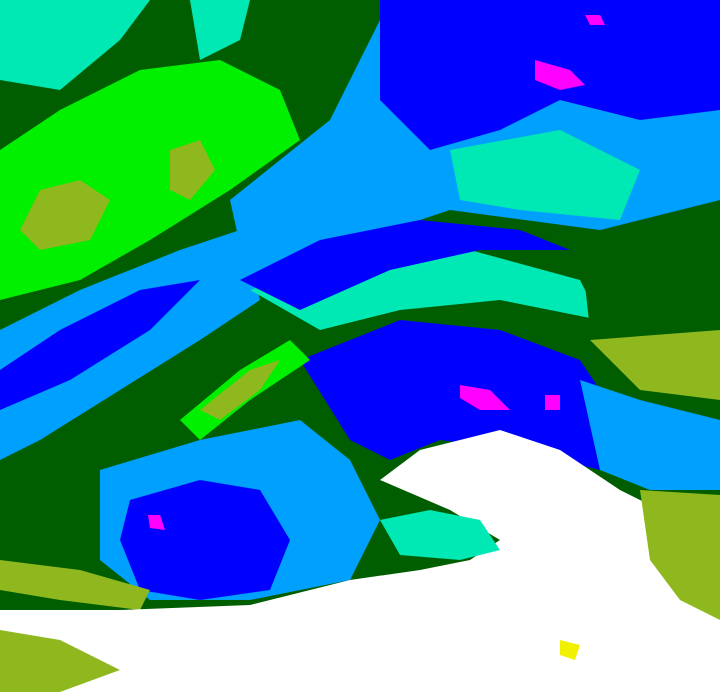 The image size is (720, 692). Describe the element at coordinates (545, 175) in the screenshot. I see `aqua-band-upper` at that location.